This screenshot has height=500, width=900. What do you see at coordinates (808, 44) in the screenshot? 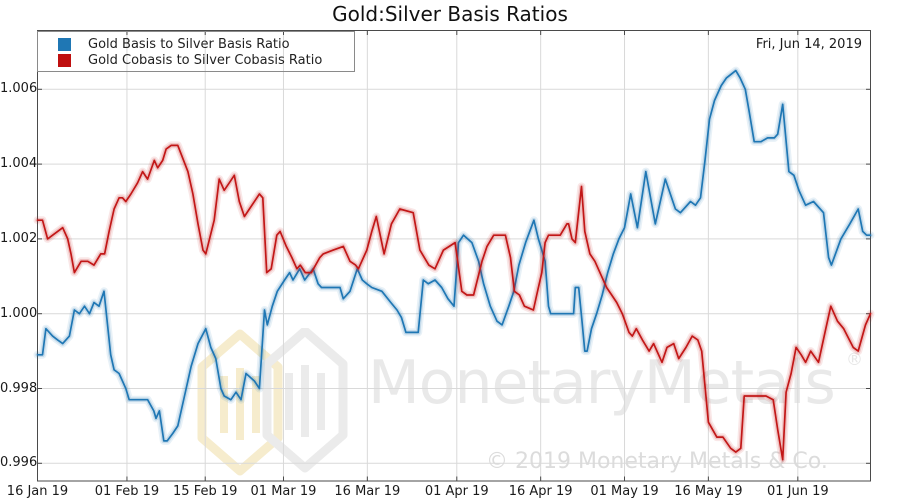
I see `date-annotation: Fri, Jun 14, 2019` at bounding box center [808, 44].